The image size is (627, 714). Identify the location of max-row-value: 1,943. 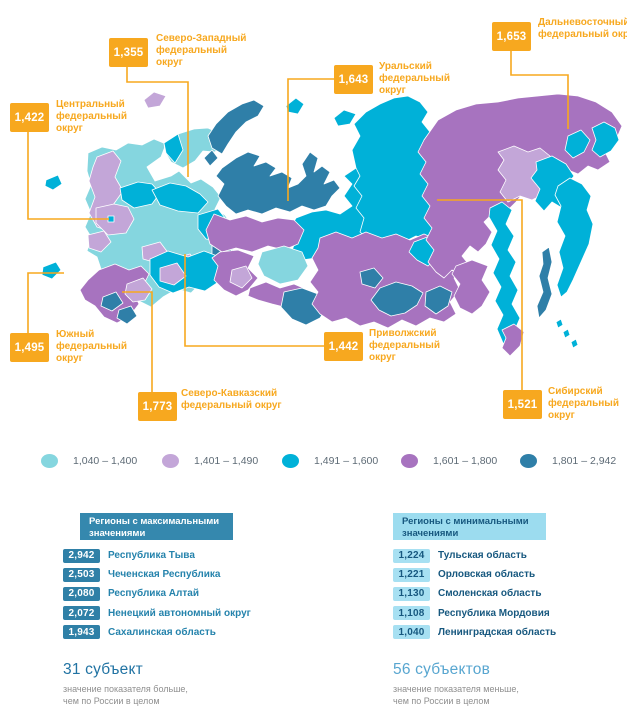
(81, 632).